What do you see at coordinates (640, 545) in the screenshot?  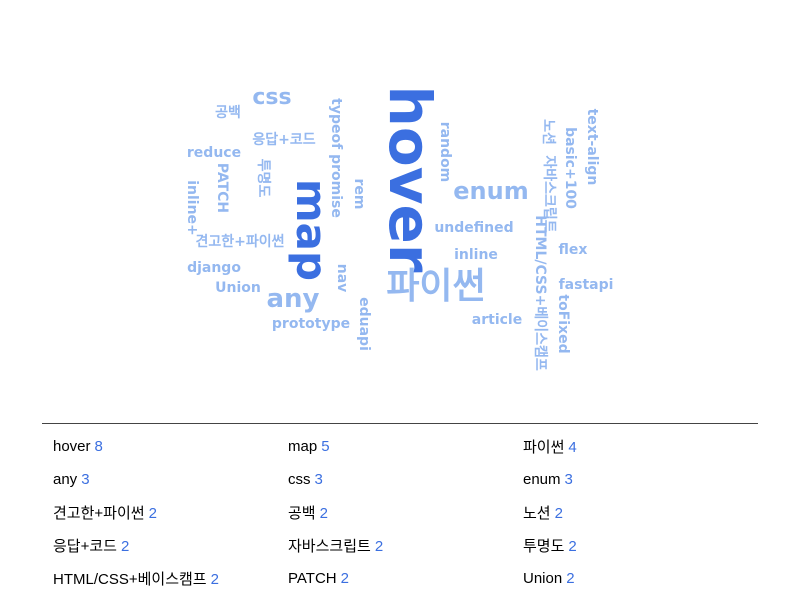 I see `stat-item: 투명도 2` at bounding box center [640, 545].